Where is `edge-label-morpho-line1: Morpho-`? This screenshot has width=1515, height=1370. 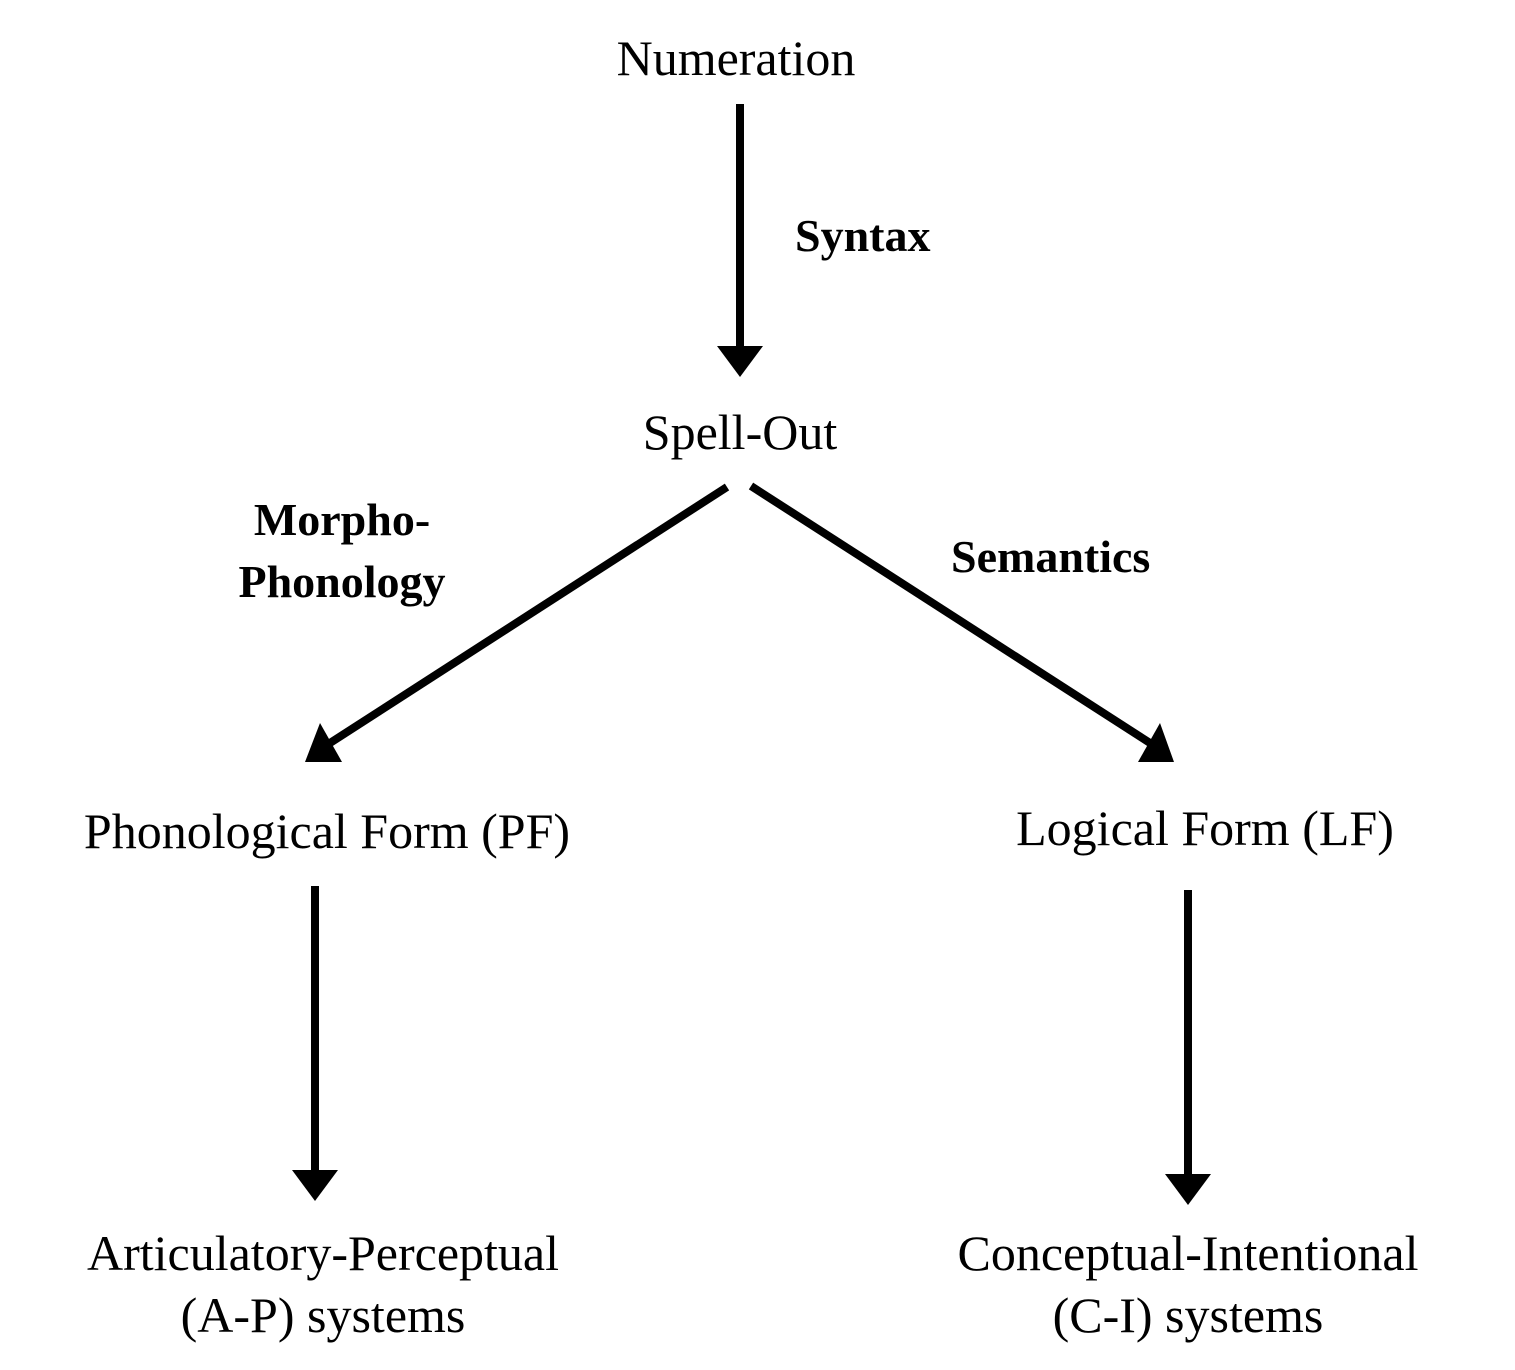 edge-label-morpho-line1: Morpho- is located at coordinates (342, 519).